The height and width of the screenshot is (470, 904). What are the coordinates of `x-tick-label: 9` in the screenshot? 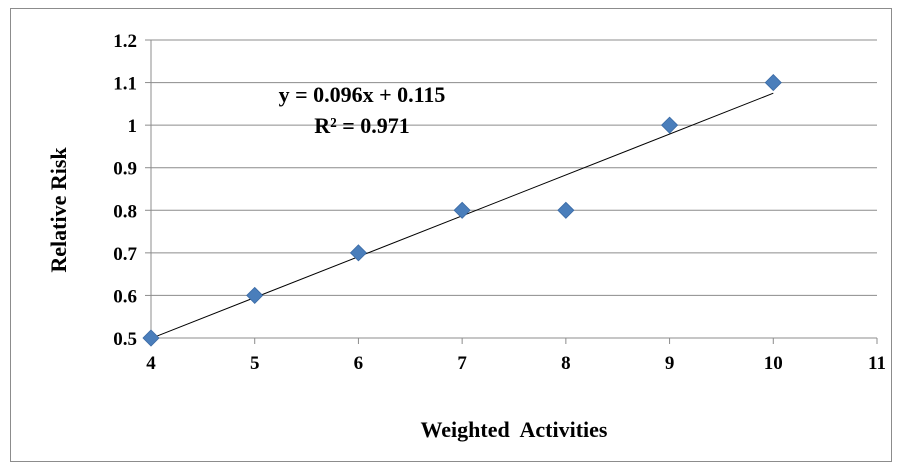 It's located at (670, 363).